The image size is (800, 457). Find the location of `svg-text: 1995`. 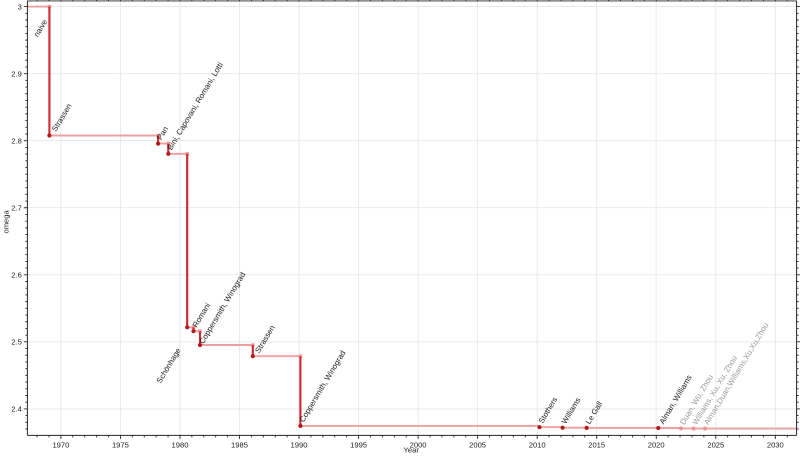

svg-text: 1995 is located at coordinates (358, 445).